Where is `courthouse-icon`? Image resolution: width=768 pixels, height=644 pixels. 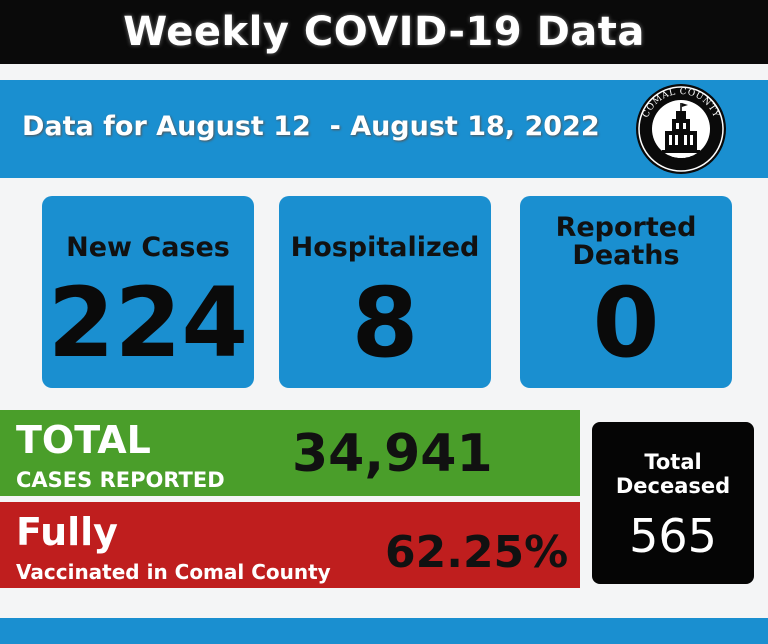
courthouse-icon is located at coordinates (681, 128).